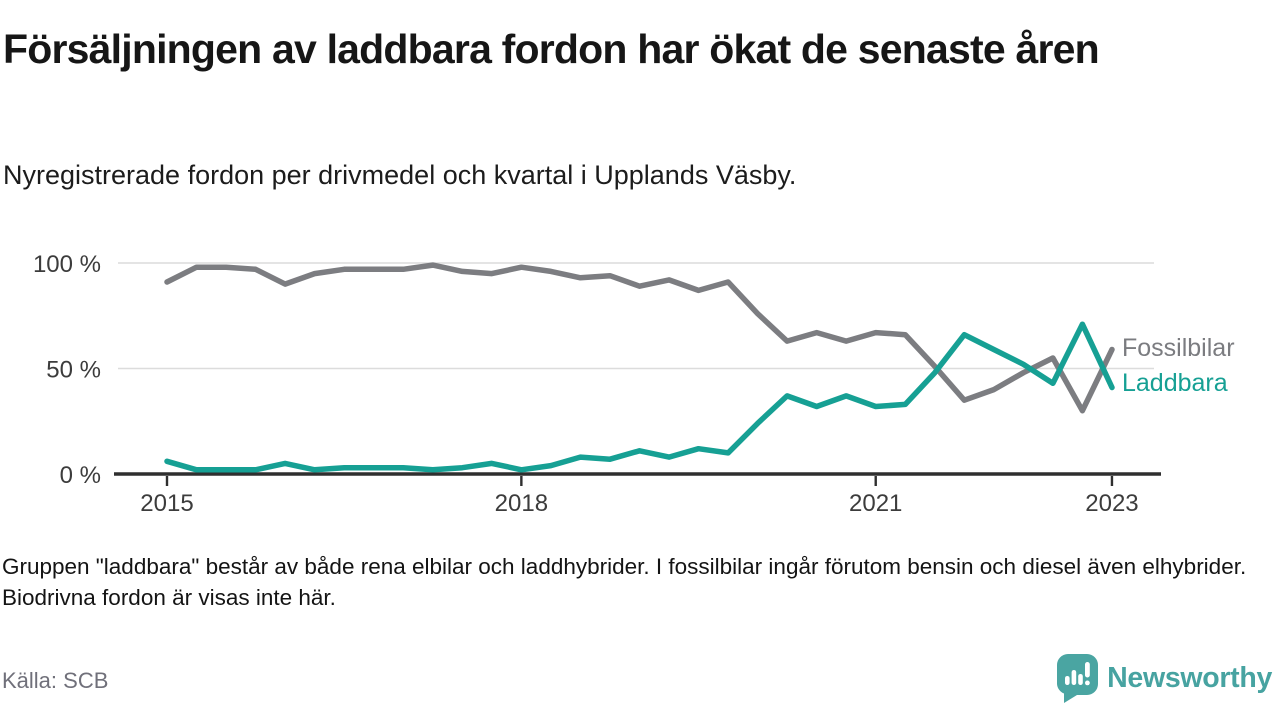  Describe the element at coordinates (1175, 383) in the screenshot. I see `legend-laddbara: Laddbara` at that location.